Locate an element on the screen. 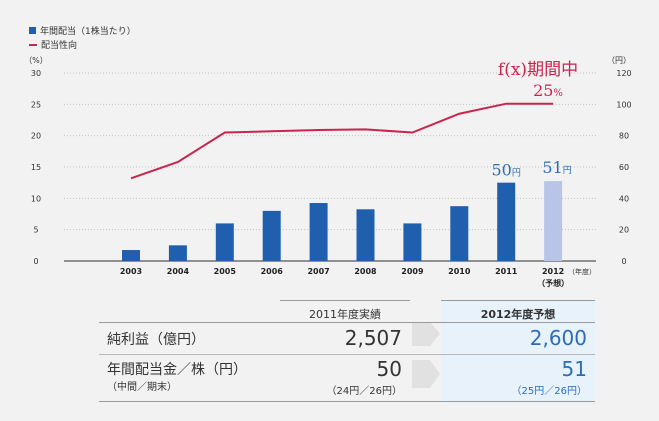  legend-bar-swatch is located at coordinates (32, 30).